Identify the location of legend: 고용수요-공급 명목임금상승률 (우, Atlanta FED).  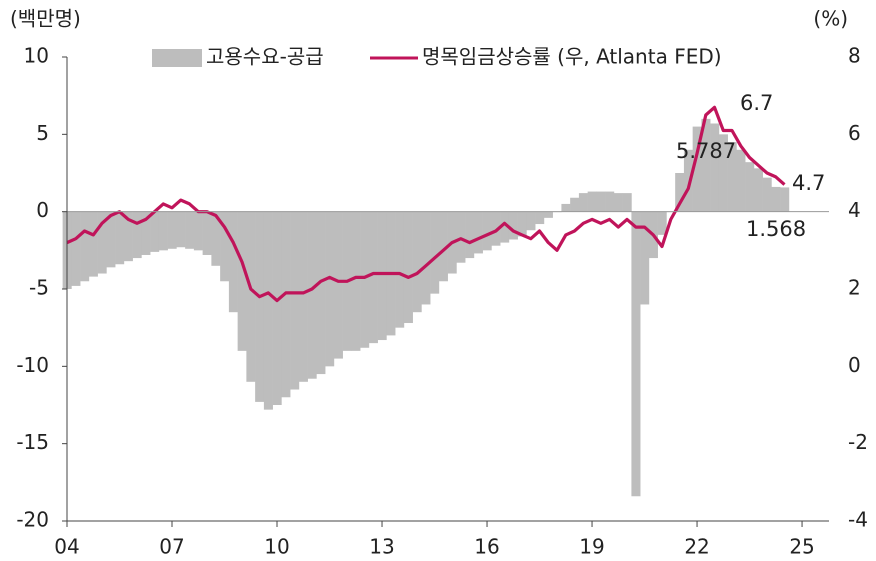
(437, 57).